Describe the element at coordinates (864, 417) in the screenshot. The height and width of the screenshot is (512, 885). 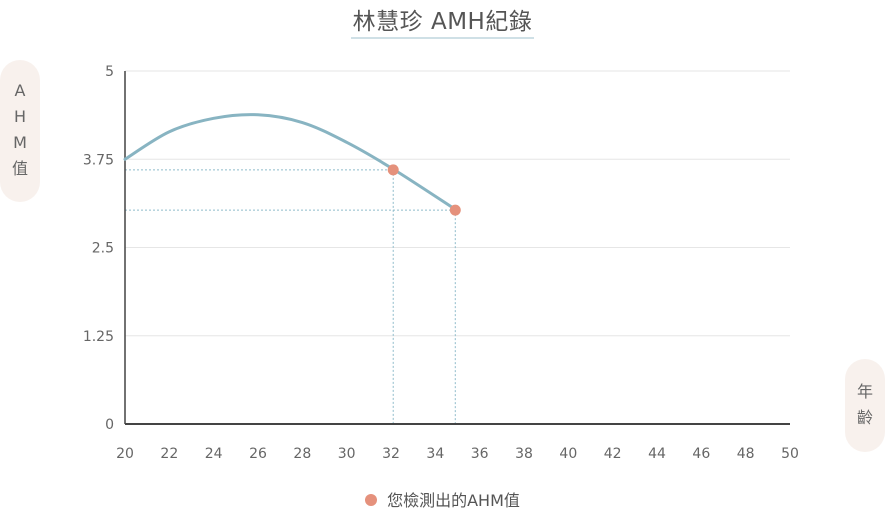
I see `x-axis-label-char: 齡` at that location.